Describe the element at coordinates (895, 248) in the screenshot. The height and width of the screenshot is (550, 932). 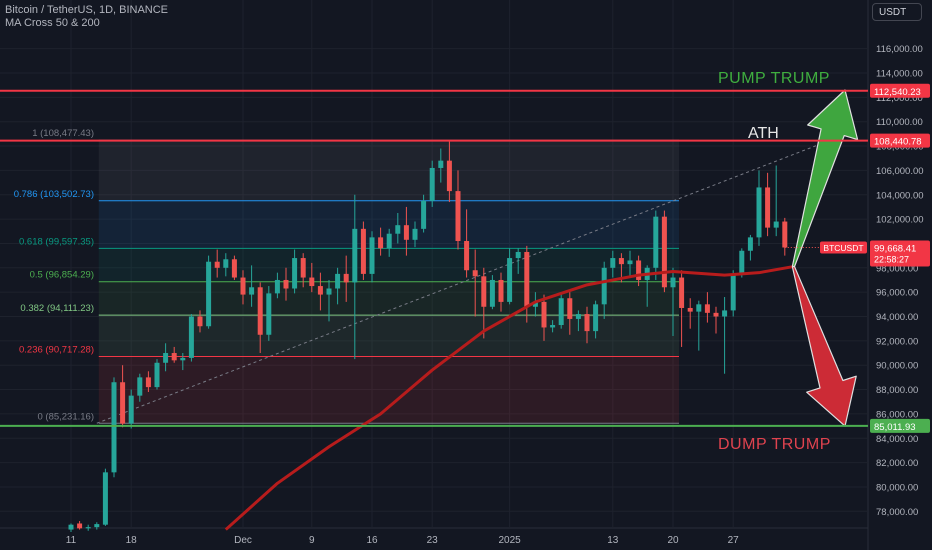
I see `last-price-tag-label: 99,668.41` at that location.